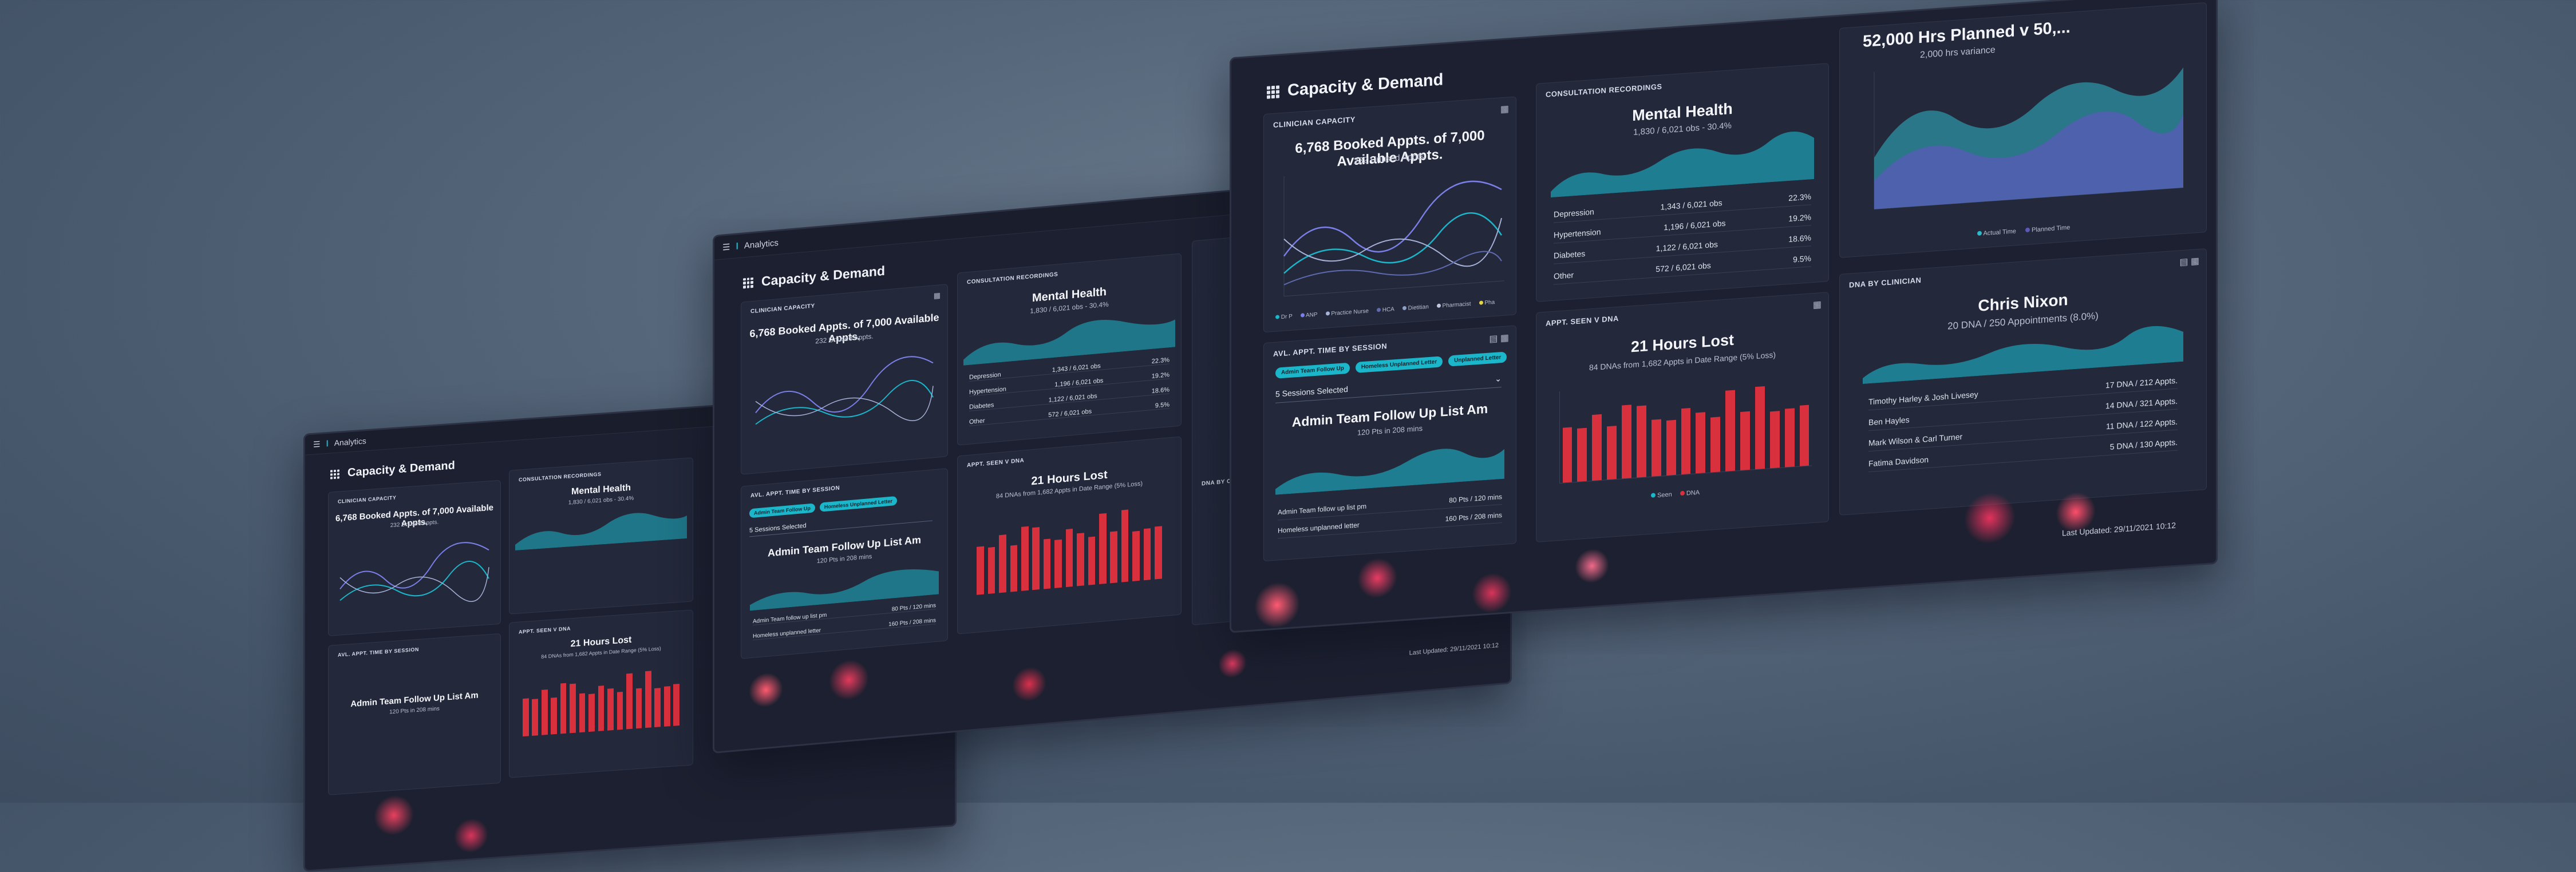 This screenshot has height=872, width=2576. Describe the element at coordinates (1690, 493) in the screenshot. I see `legend-item: DNA` at that location.